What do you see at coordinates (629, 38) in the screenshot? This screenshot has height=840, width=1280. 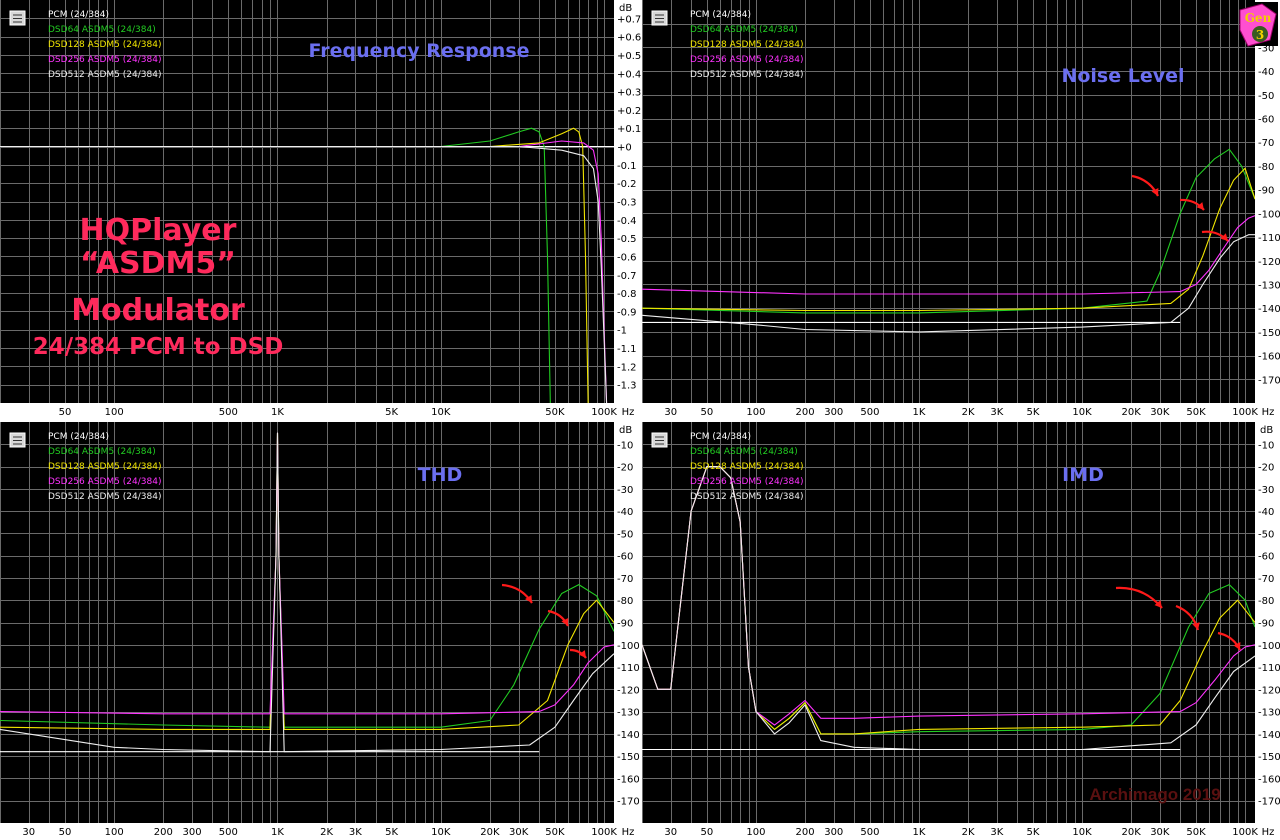 I see `y-tick-label: +0.6` at bounding box center [629, 38].